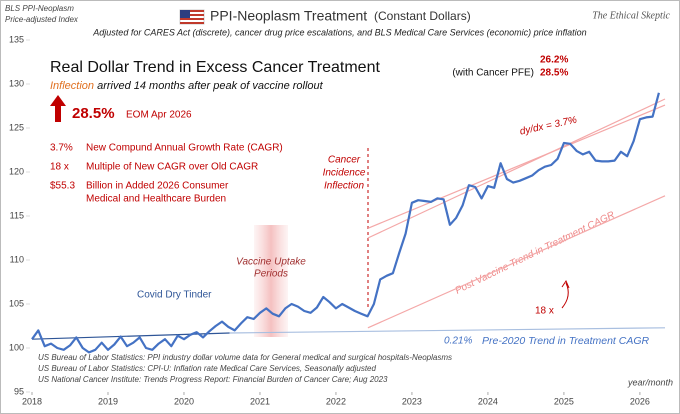  I want to click on pre-trend-label: Pre-2020 Trend in Treatment CAGR, so click(566, 341).